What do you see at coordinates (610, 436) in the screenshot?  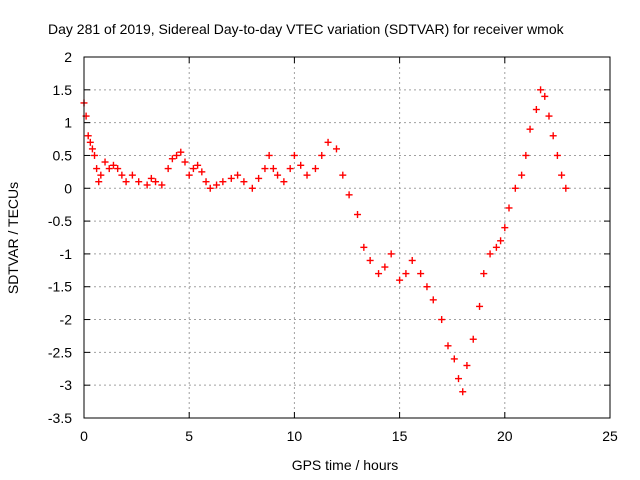 I see `x-tick-label: 25` at bounding box center [610, 436].